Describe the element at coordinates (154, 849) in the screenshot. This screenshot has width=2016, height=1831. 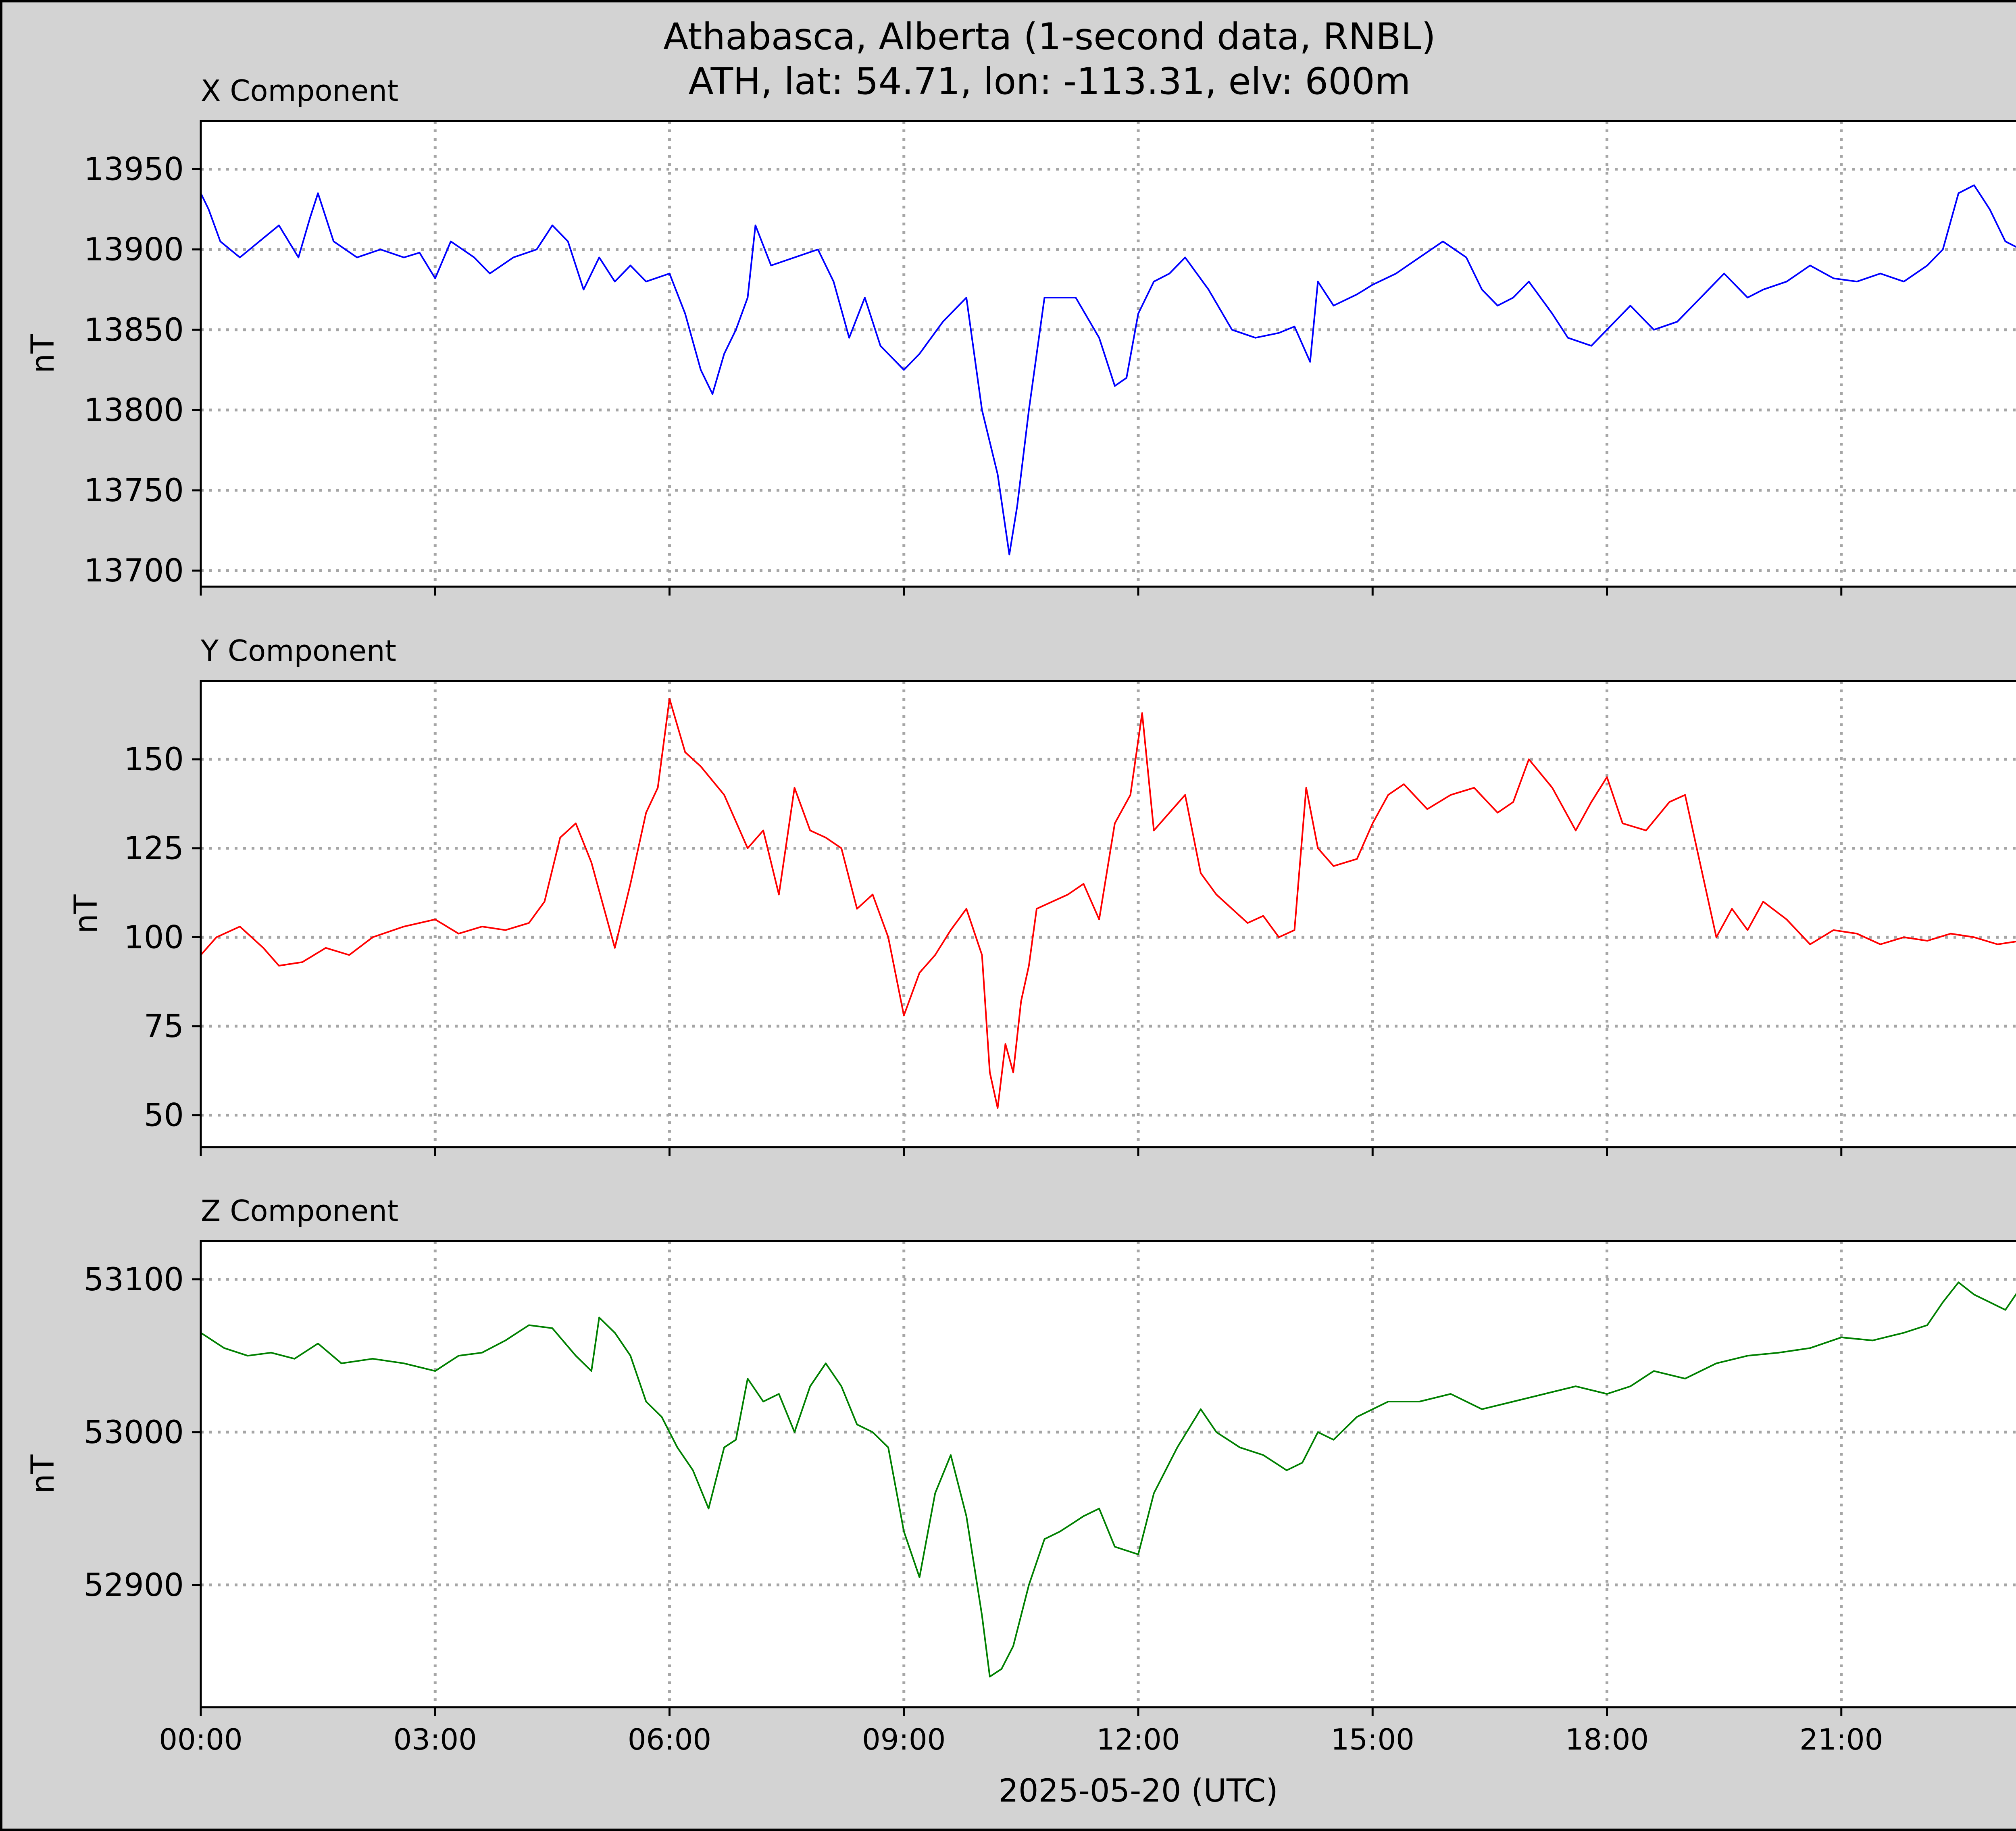
I see `y-tick-label: 125` at that location.